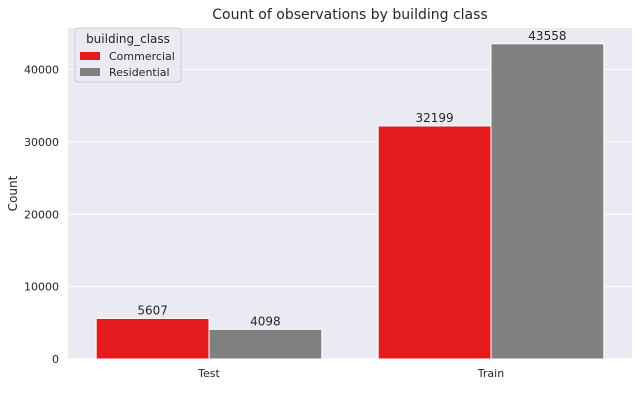 The height and width of the screenshot is (403, 640). Describe the element at coordinates (90, 56) in the screenshot. I see `legend-swatch-commercial` at that location.